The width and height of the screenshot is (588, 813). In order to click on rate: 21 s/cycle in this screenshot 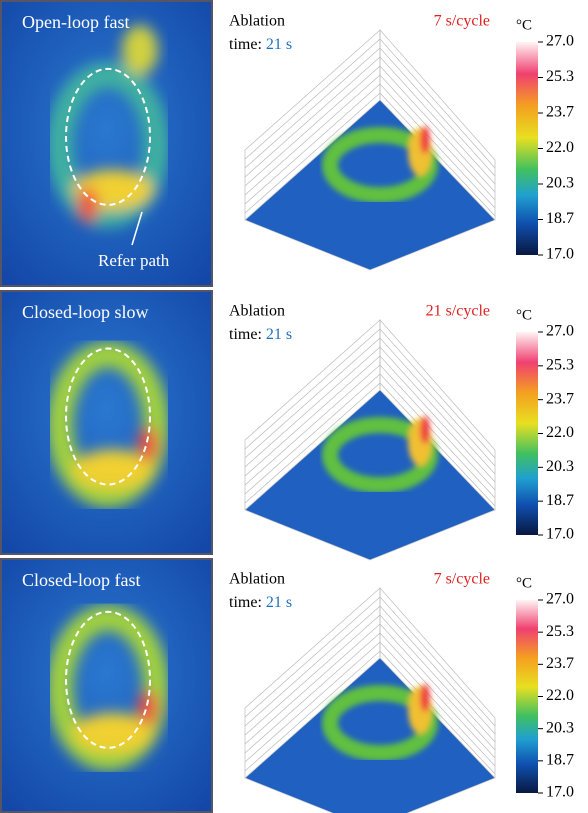, I will do `click(458, 311)`.